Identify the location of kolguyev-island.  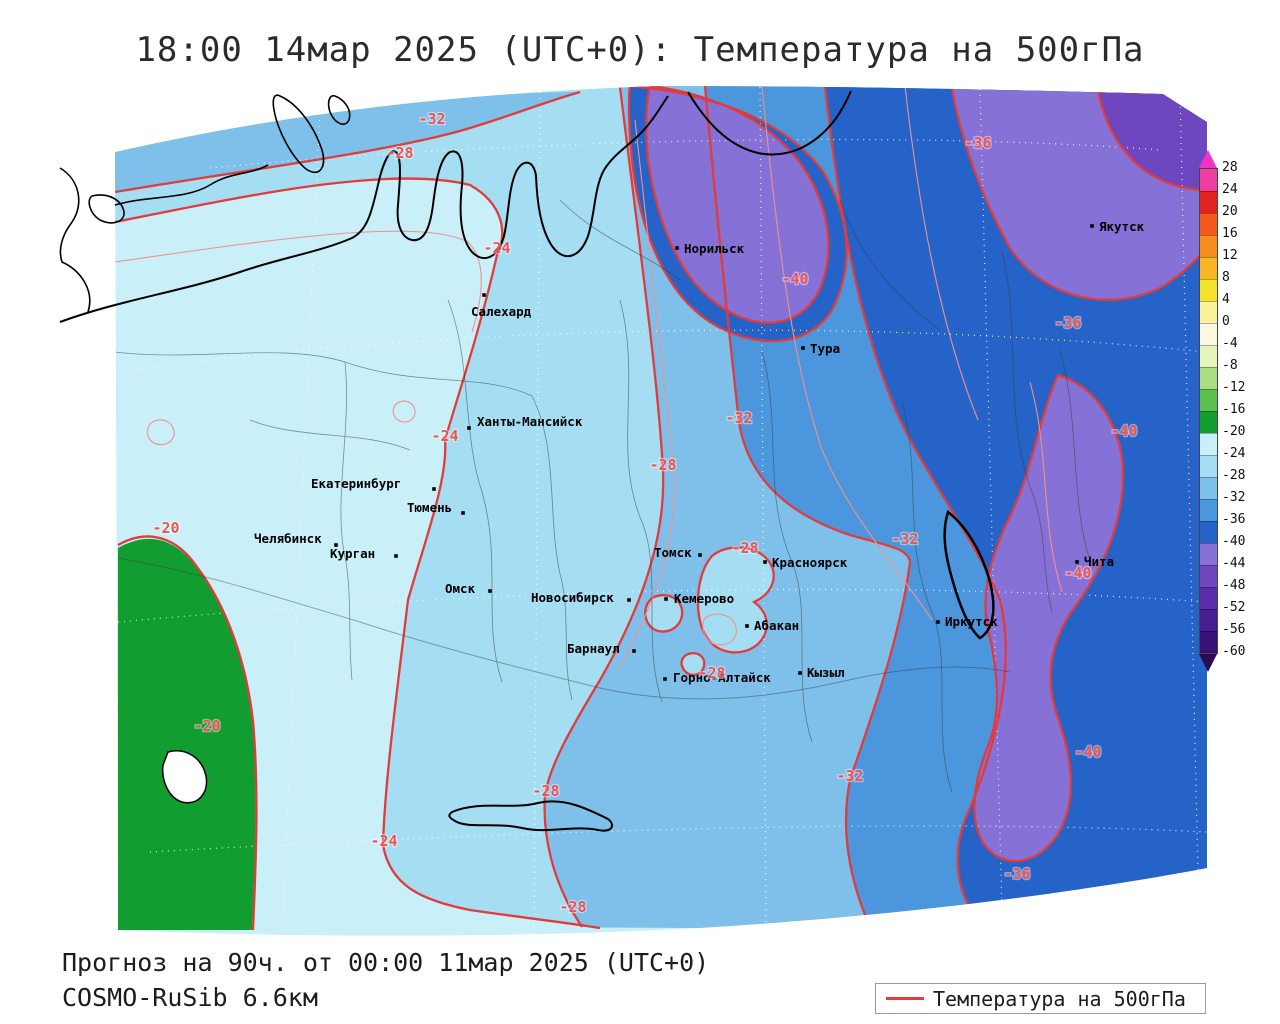
(106, 209).